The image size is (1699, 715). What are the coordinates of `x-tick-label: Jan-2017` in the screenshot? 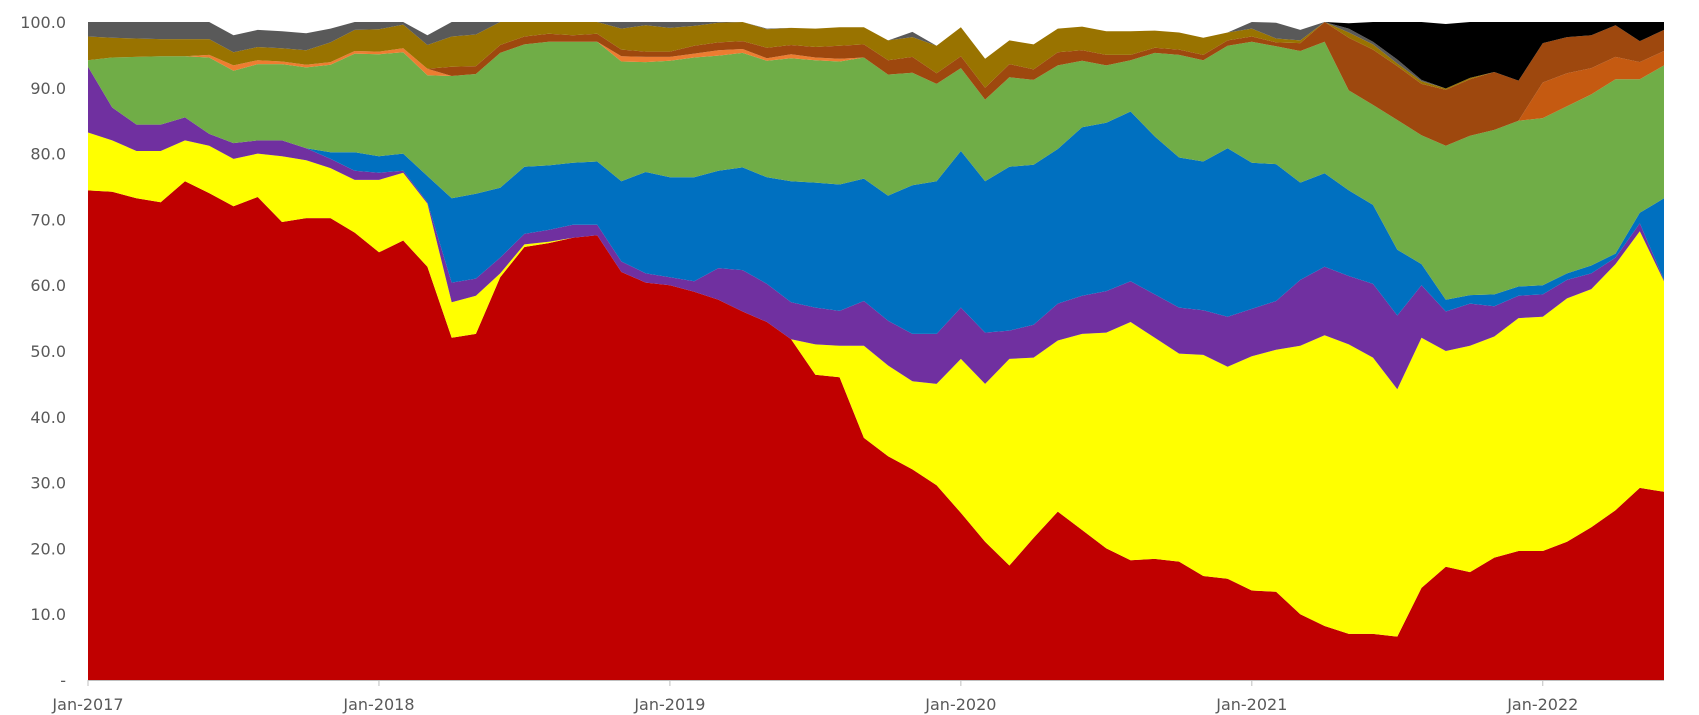 It's located at (87, 704).